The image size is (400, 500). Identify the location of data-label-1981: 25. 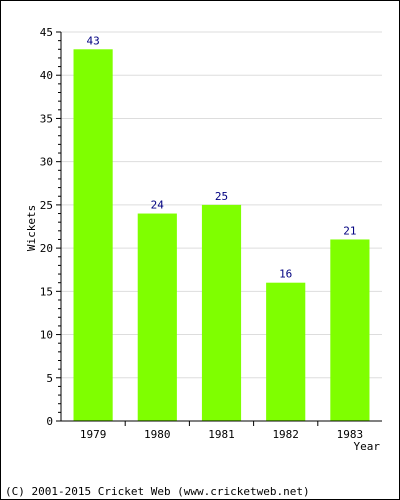
(221, 196).